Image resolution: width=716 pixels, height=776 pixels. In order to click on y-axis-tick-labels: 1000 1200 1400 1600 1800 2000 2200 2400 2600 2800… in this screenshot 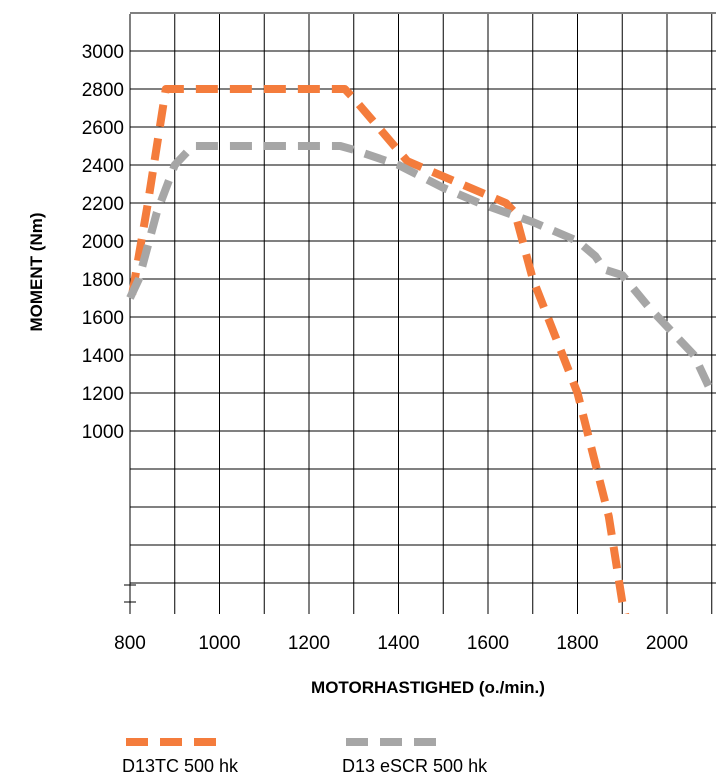, I will do `click(103, 242)`.